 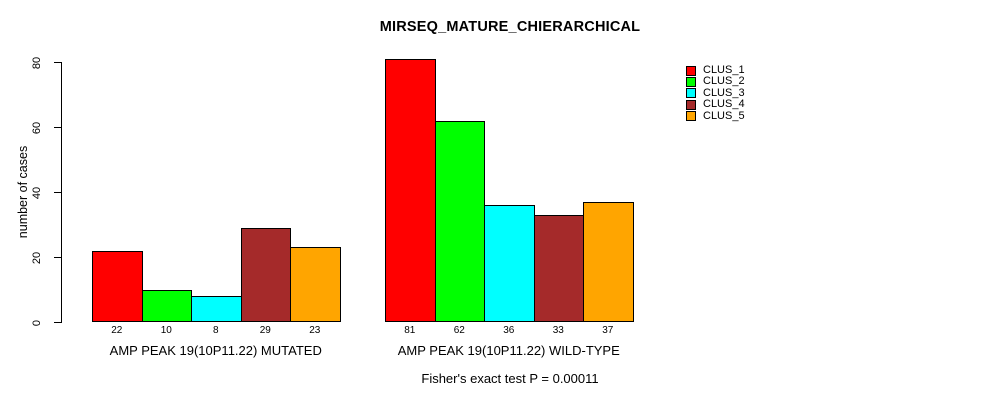 I want to click on y-axis-tick-label: 80, so click(x=37, y=62).